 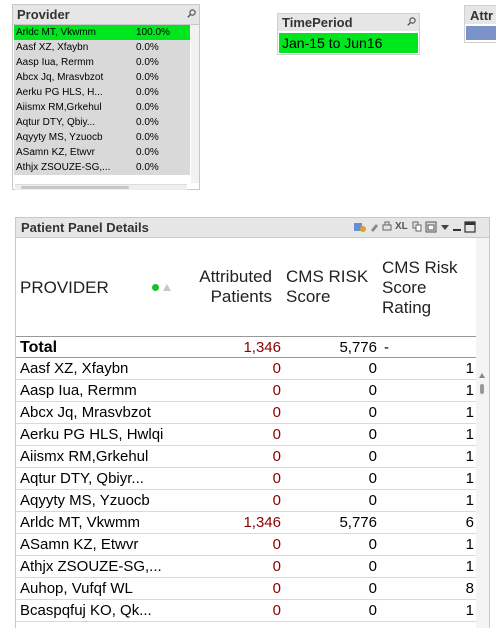 What do you see at coordinates (102, 32) in the screenshot?
I see `provider-list-item: Arldc MT, Vkwmm 100.0%` at bounding box center [102, 32].